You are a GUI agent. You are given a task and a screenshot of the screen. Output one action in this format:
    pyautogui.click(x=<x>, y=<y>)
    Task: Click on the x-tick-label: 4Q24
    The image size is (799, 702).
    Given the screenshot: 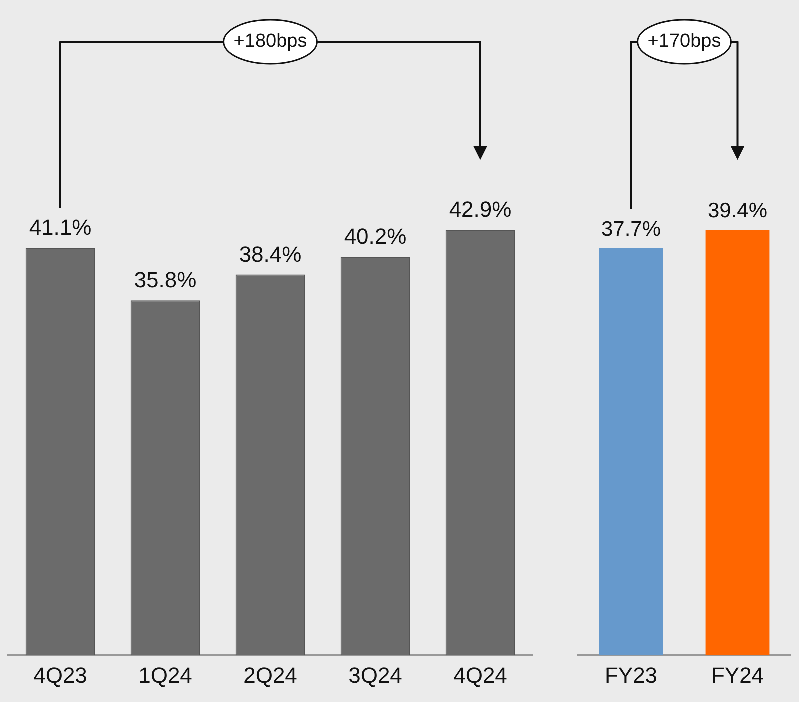 What is the action you would take?
    pyautogui.click(x=481, y=675)
    